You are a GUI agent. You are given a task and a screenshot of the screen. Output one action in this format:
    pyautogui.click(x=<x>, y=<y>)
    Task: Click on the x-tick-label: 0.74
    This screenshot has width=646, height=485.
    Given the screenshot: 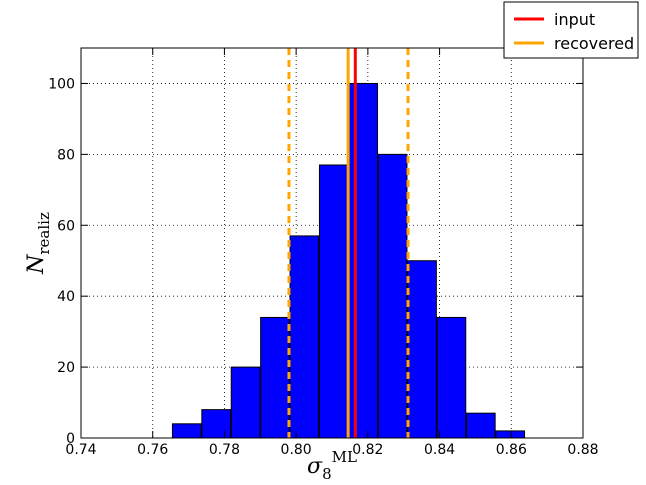 What is the action you would take?
    pyautogui.click(x=80, y=450)
    